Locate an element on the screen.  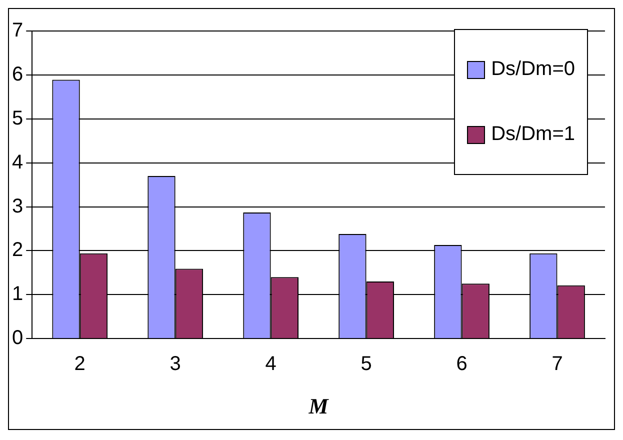
legend-label: Ds/Dm=0 is located at coordinates (533, 69).